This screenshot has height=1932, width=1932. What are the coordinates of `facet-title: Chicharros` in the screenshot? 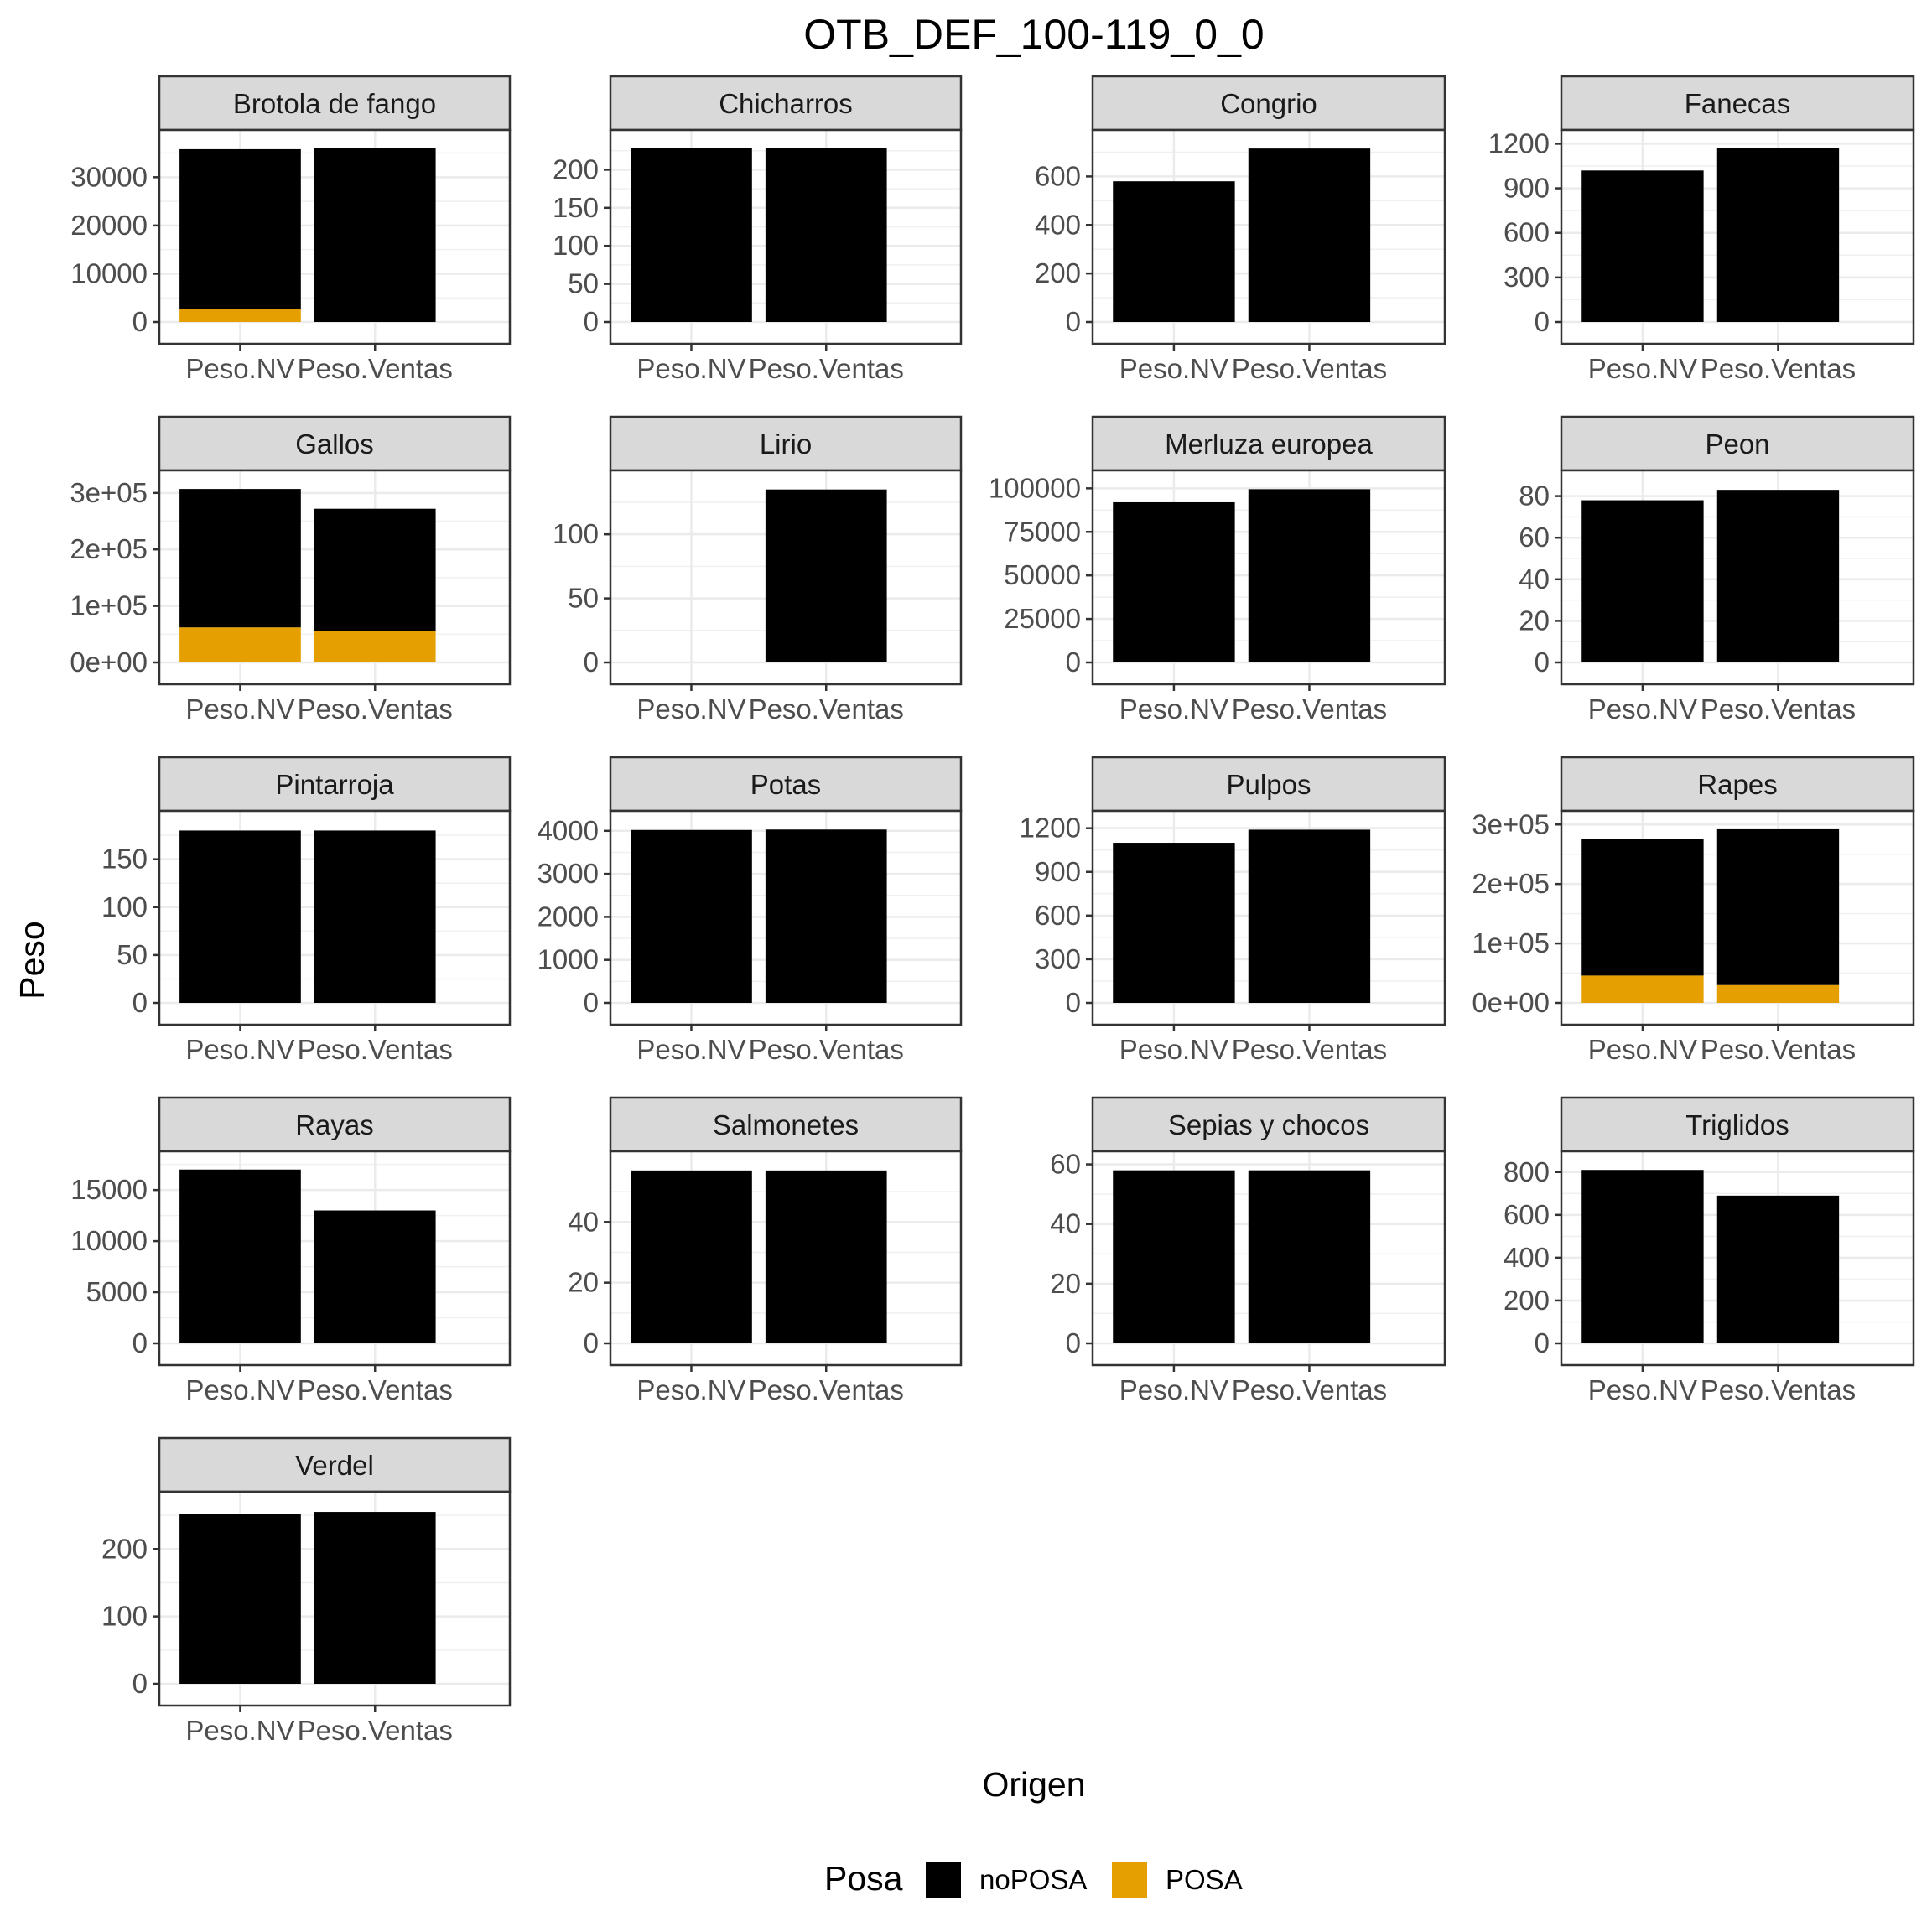 It's located at (786, 103).